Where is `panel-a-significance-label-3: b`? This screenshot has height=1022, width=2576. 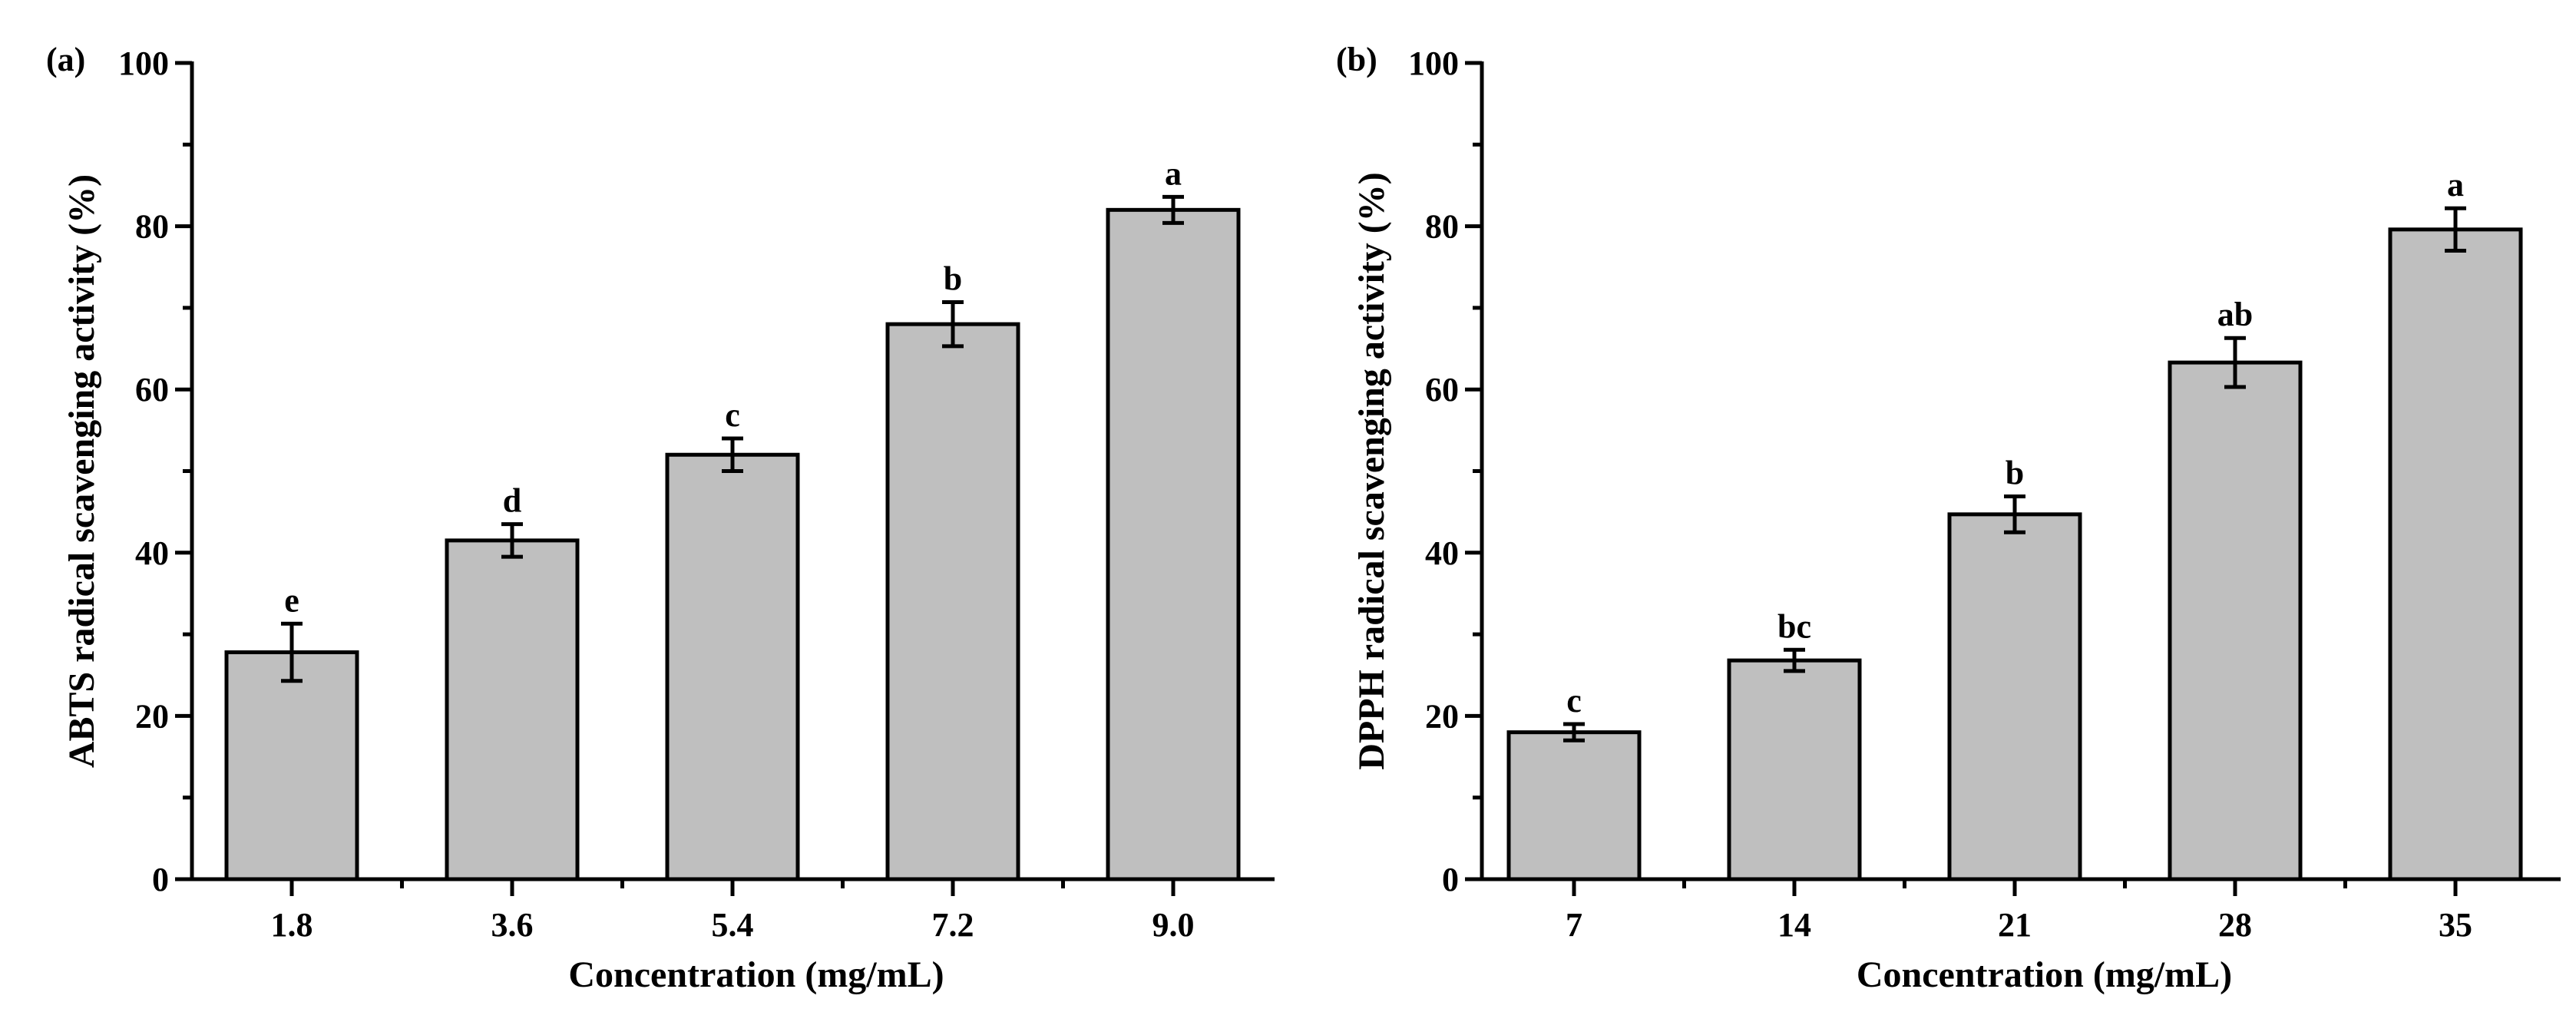
panel-a-significance-label-3: b is located at coordinates (953, 278).